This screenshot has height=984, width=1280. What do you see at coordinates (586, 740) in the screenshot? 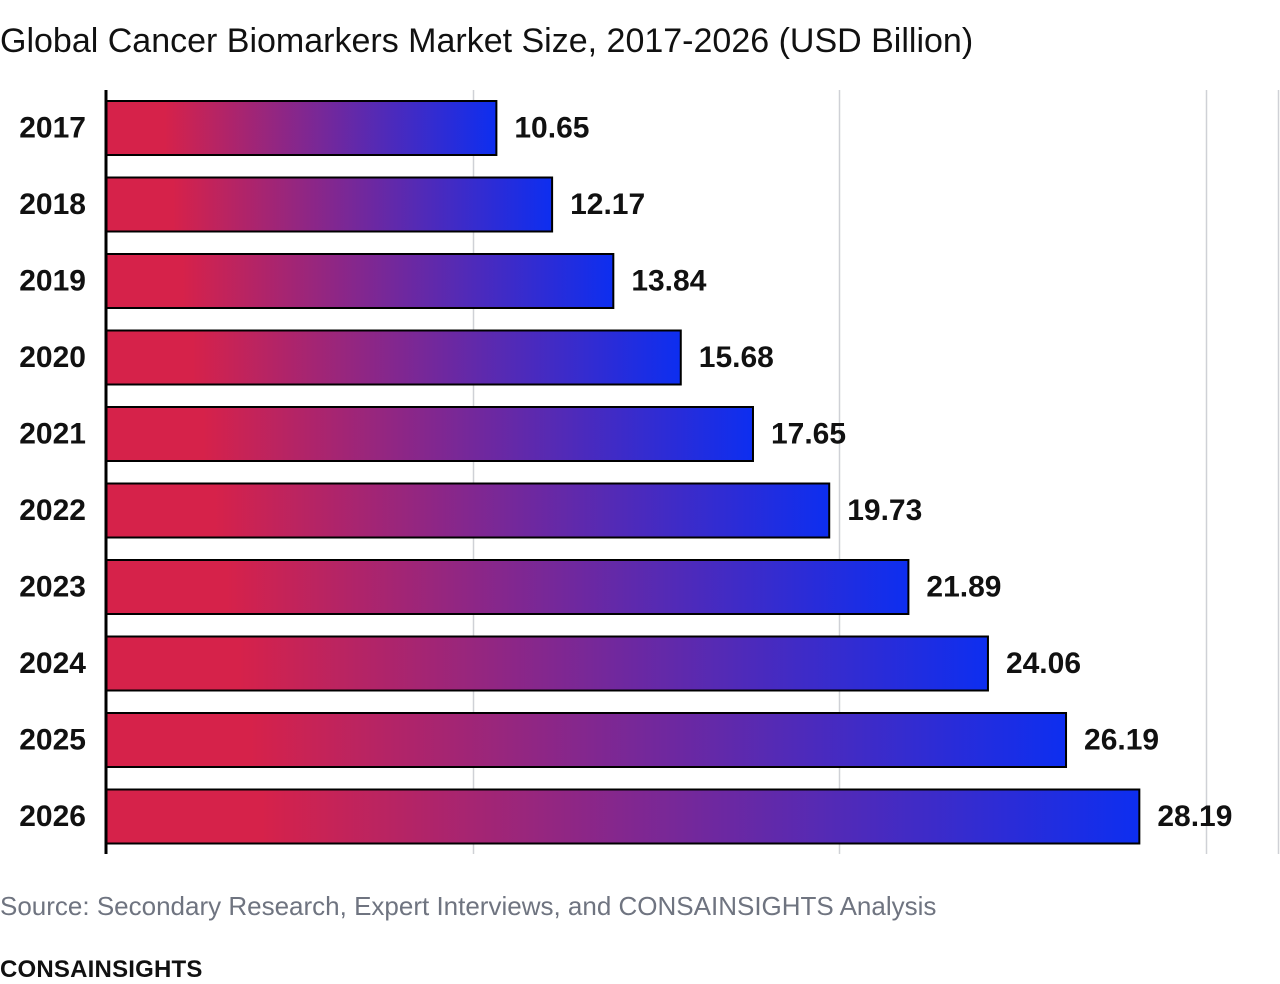
I see `bar-2025` at bounding box center [586, 740].